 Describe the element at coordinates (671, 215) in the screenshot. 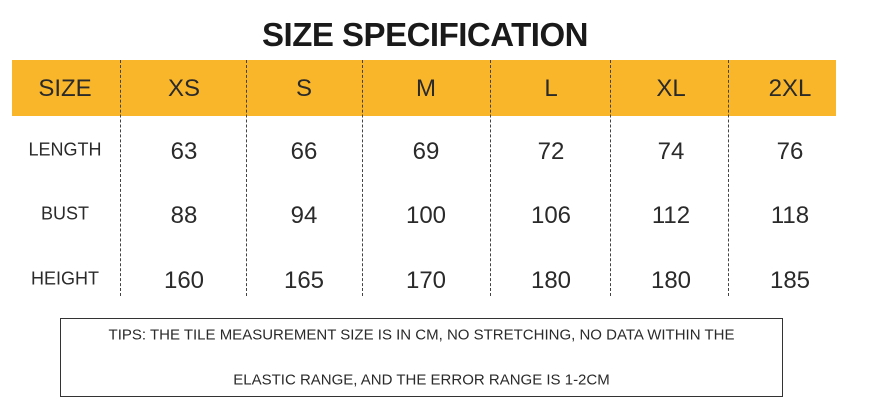

I see `cell-value: 112` at that location.